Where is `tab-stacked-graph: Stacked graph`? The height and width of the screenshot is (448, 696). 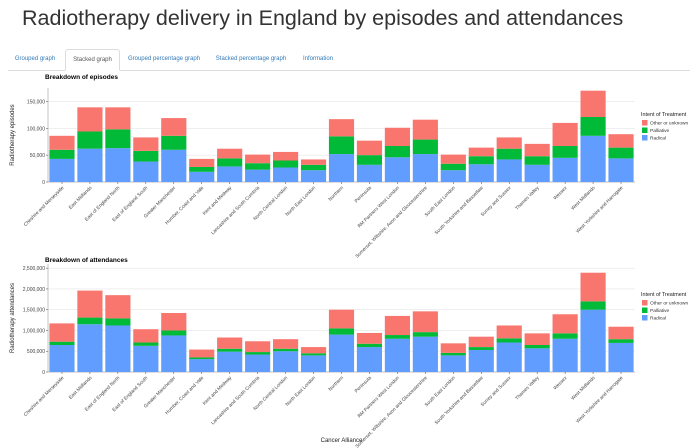
tab-stacked-graph: Stacked graph is located at coordinates (92, 60).